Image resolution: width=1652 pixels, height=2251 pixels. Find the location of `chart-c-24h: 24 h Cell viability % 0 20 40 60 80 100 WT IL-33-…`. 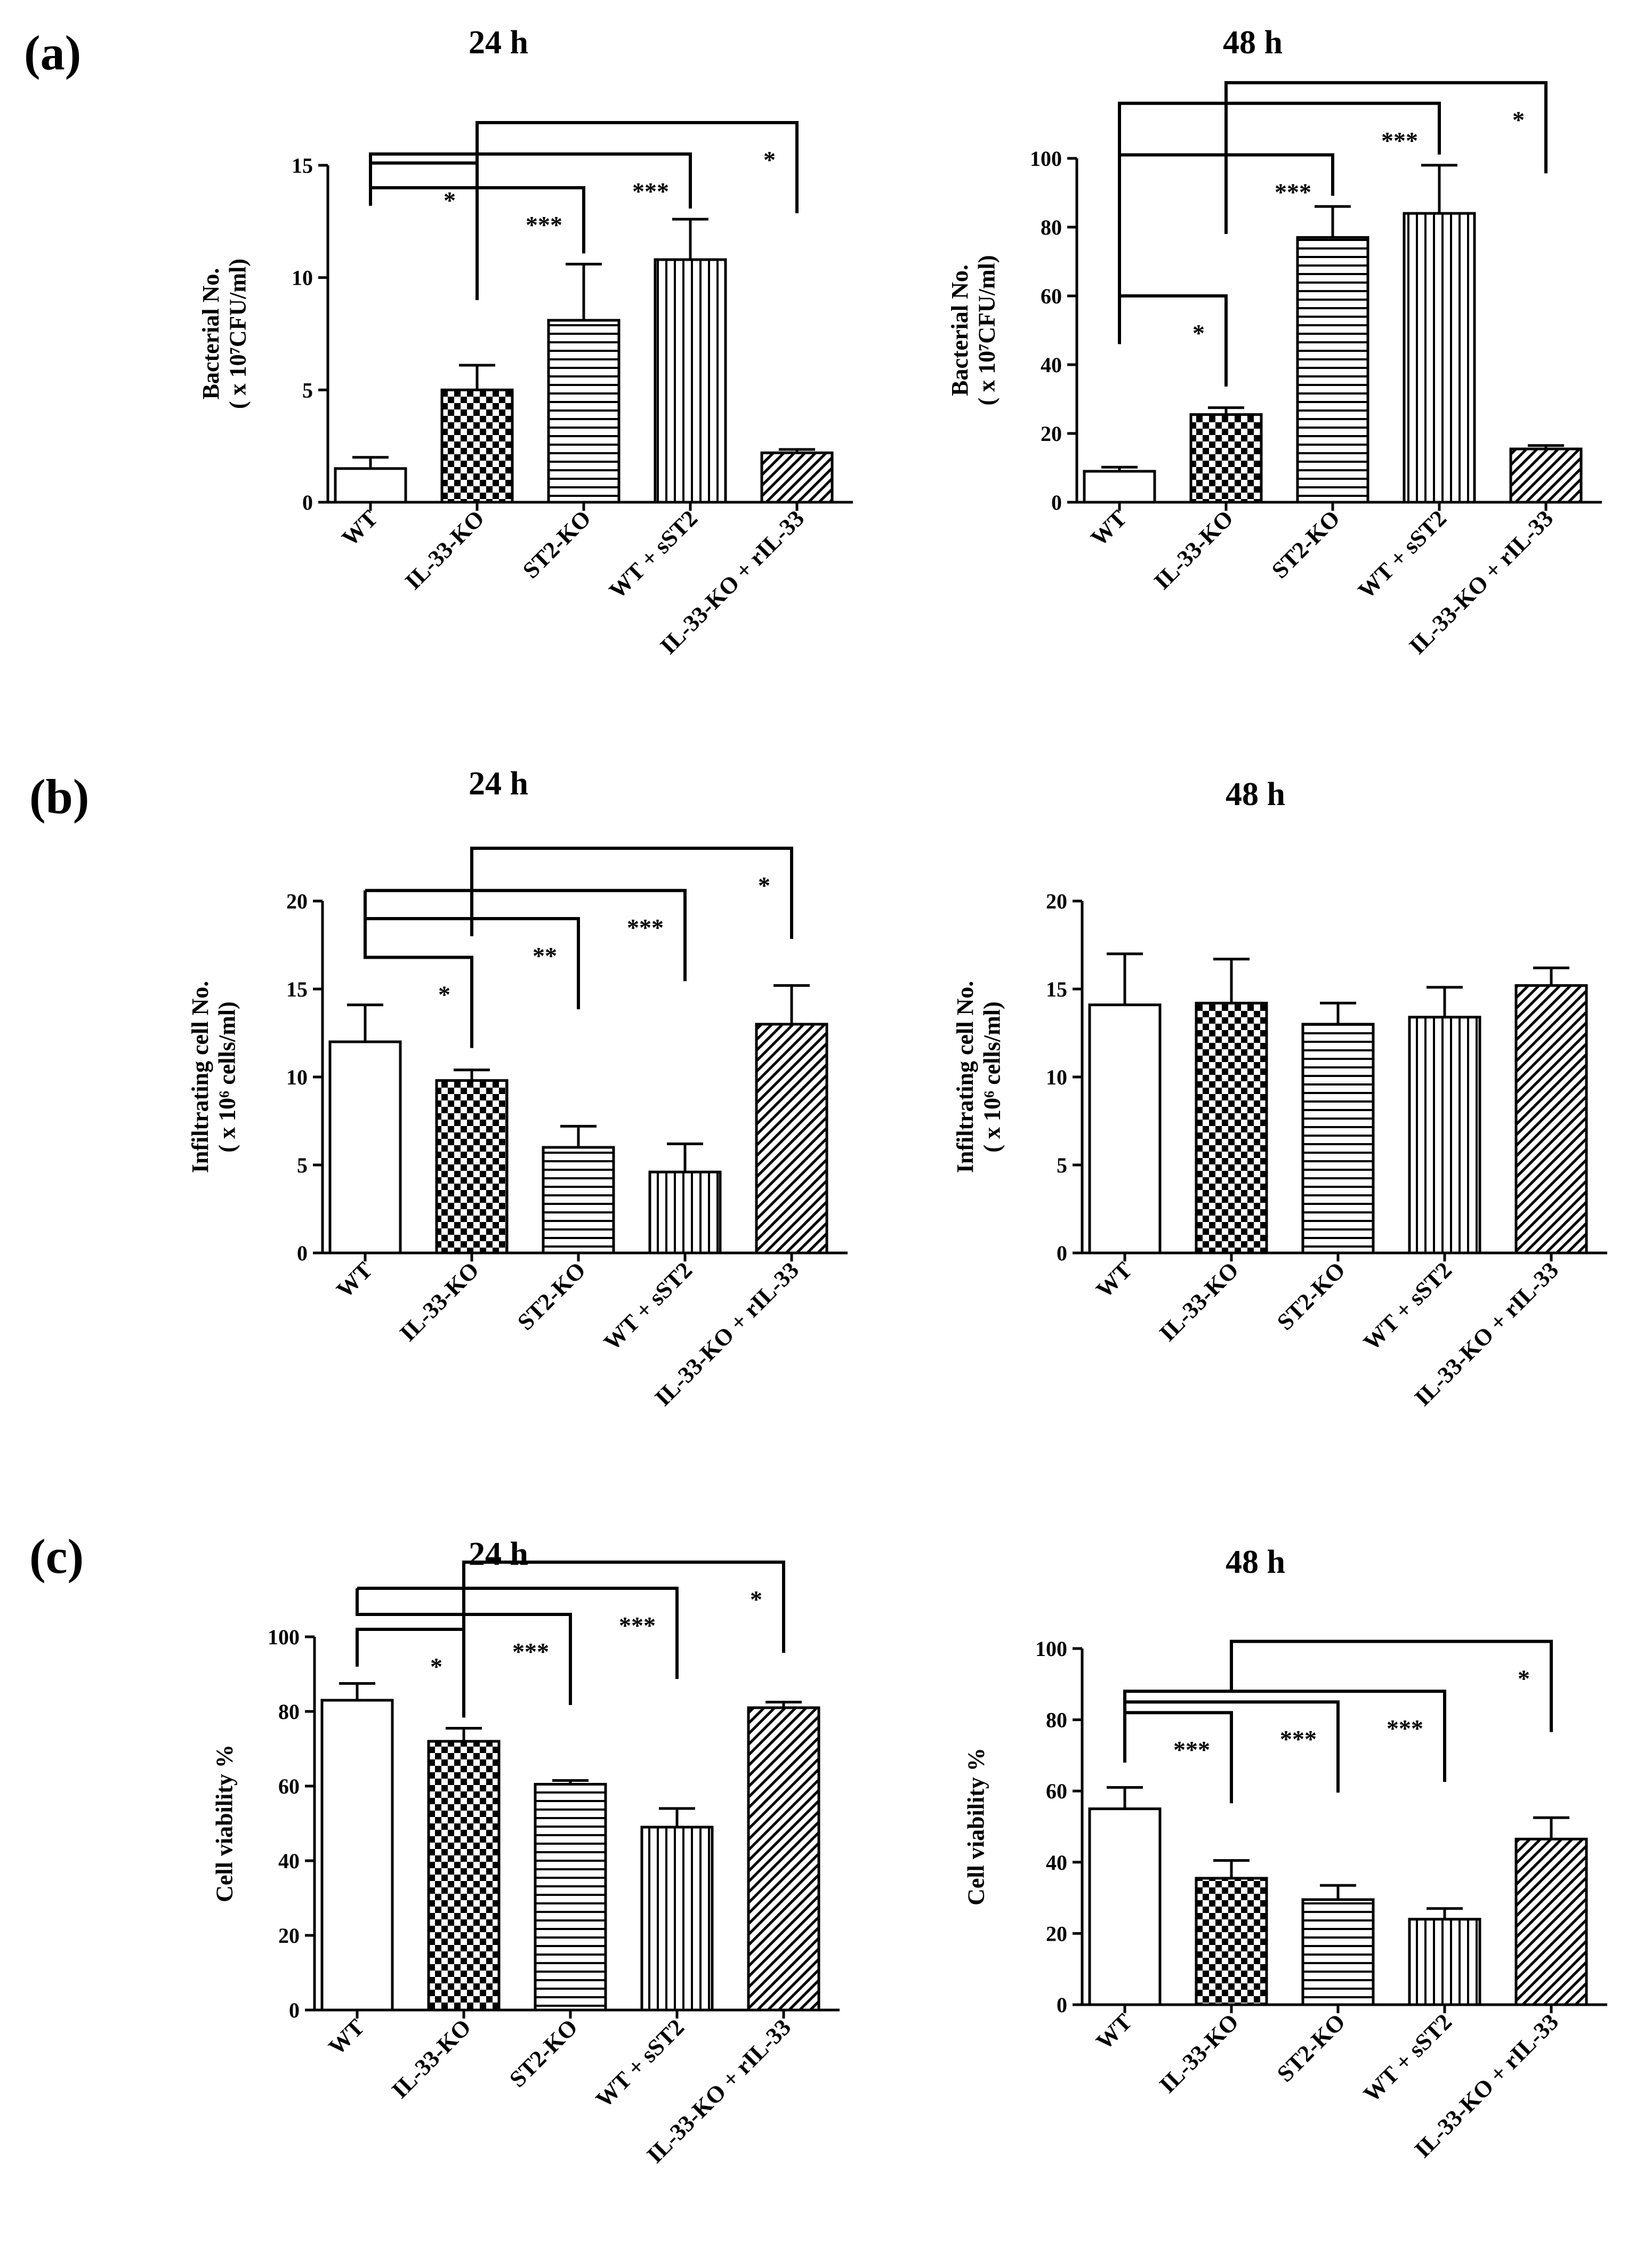

chart-c-24h: 24 h Cell viability % 0 20 40 60 80 100 WT IL-33-… is located at coordinates (525, 1852).